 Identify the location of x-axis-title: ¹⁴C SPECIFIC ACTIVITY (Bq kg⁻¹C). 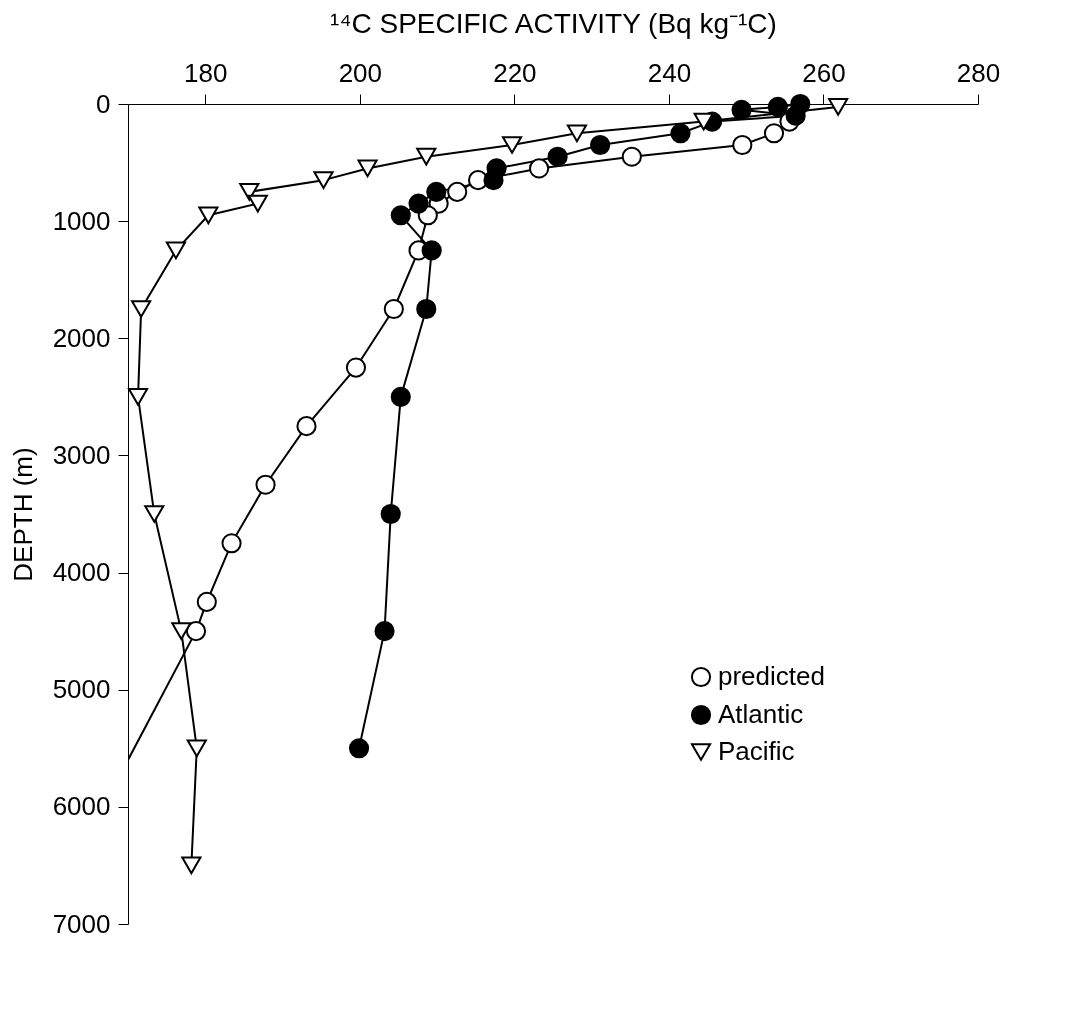
(553, 23).